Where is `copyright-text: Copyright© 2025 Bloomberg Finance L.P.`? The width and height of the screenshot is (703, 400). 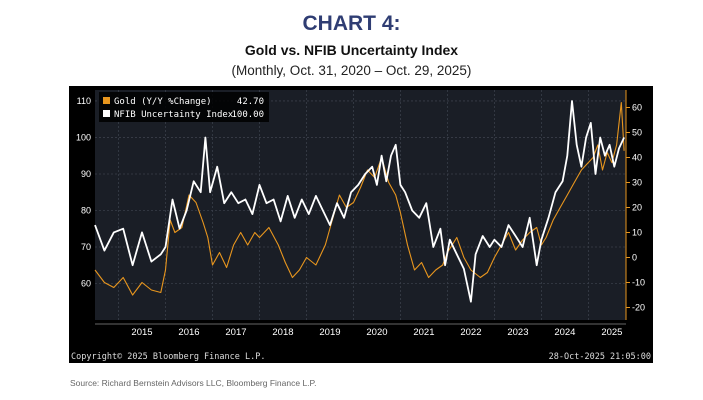 copyright-text: Copyright© 2025 Bloomberg Finance L.P. is located at coordinates (168, 357).